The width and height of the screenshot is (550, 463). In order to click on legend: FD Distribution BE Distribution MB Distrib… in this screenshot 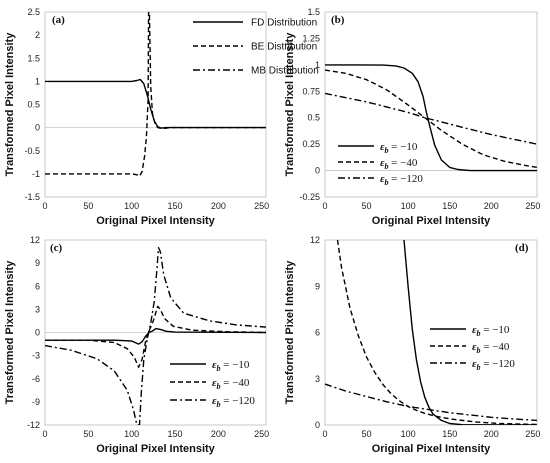, I will do `click(256, 47)`.